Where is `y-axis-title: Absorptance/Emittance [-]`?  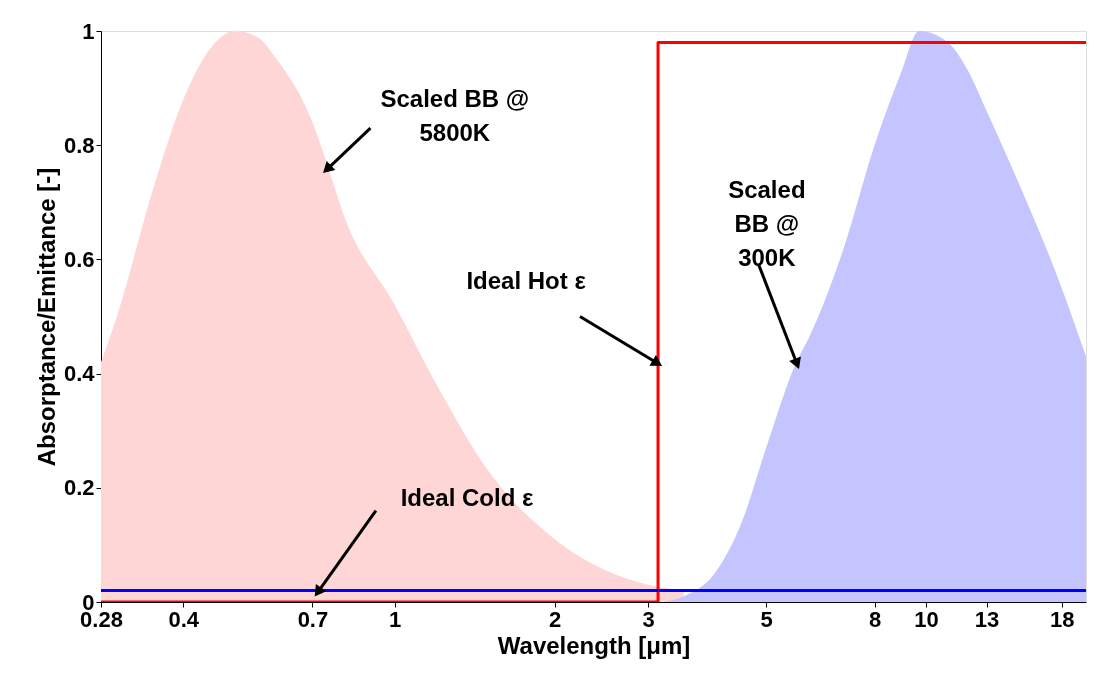 y-axis-title: Absorptance/Emittance [-] is located at coordinates (46, 317).